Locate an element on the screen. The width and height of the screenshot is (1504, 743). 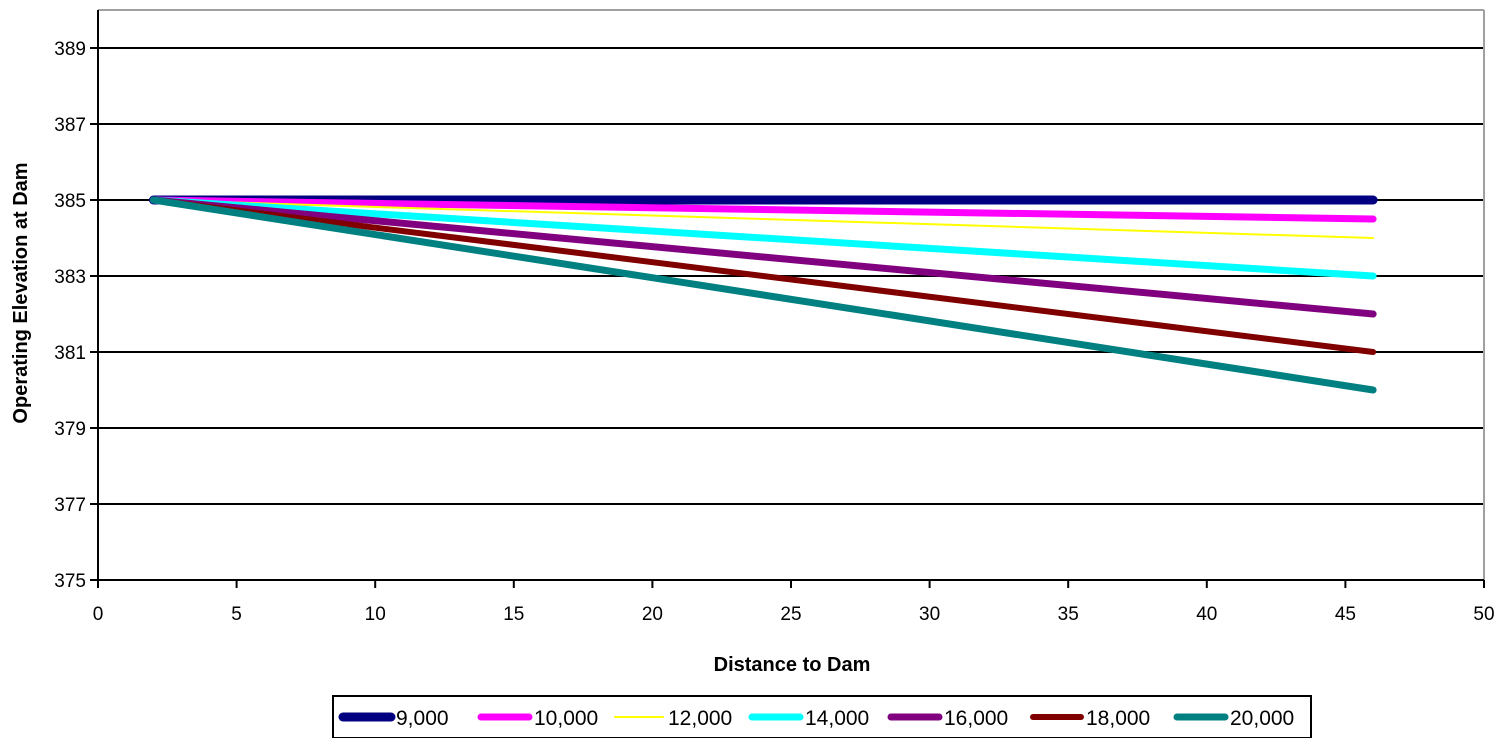
legend-label: 9,000 is located at coordinates (422, 718).